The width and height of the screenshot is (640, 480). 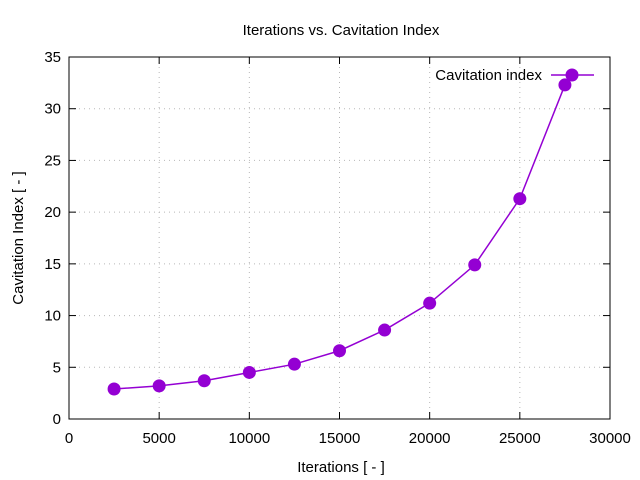 What do you see at coordinates (52, 212) in the screenshot?
I see `y-tick-label: 20` at bounding box center [52, 212].